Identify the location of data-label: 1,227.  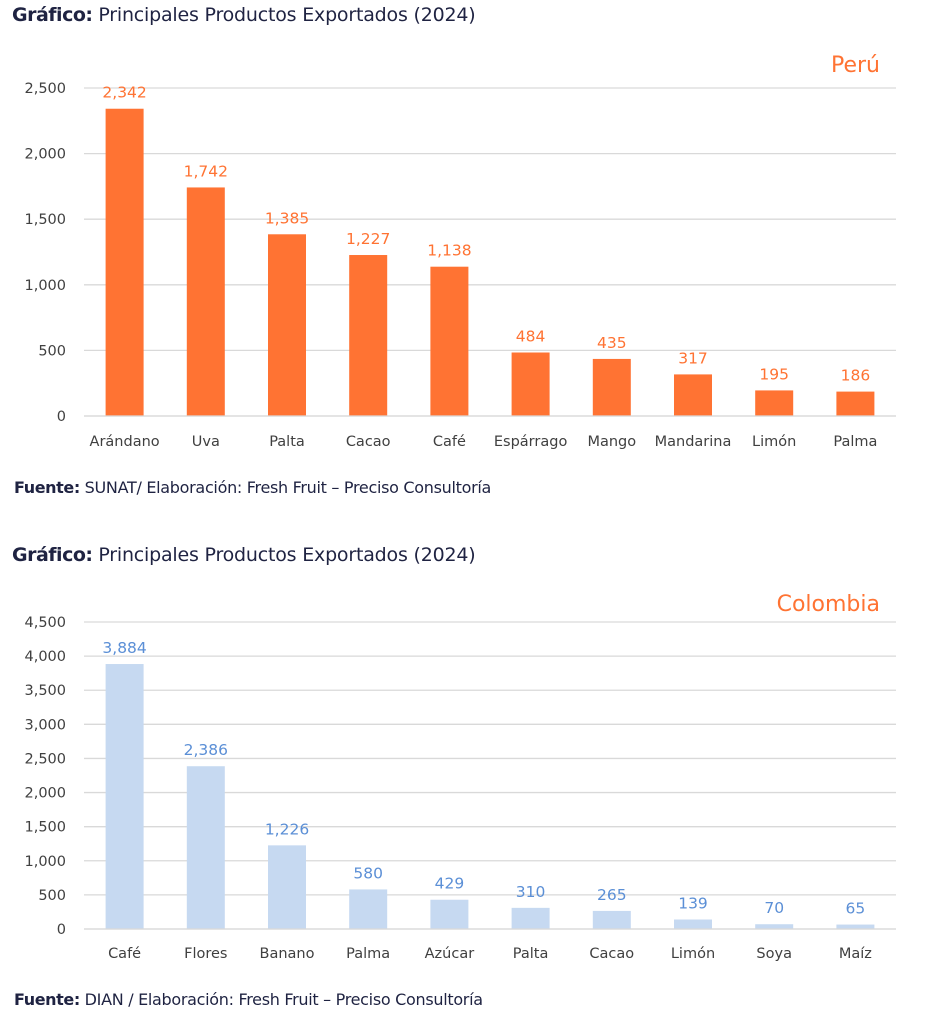
(368, 239).